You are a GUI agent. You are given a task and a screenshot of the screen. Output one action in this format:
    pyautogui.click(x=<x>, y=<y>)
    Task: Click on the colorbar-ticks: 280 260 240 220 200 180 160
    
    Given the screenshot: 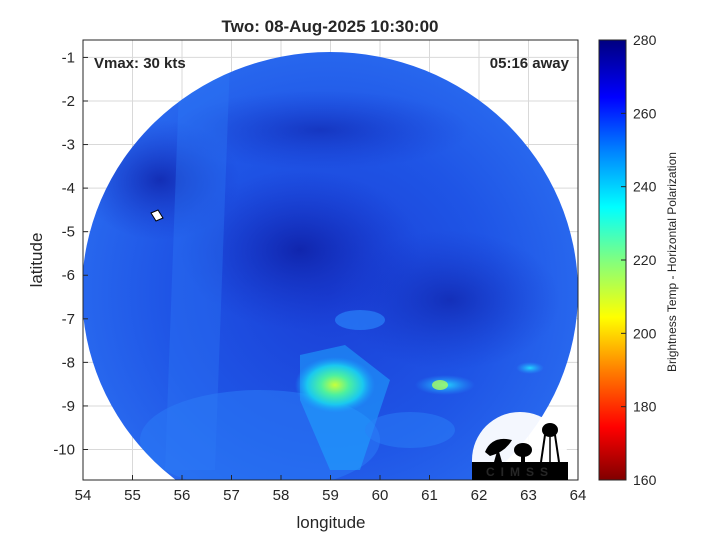 What is the action you would take?
    pyautogui.click(x=639, y=260)
    